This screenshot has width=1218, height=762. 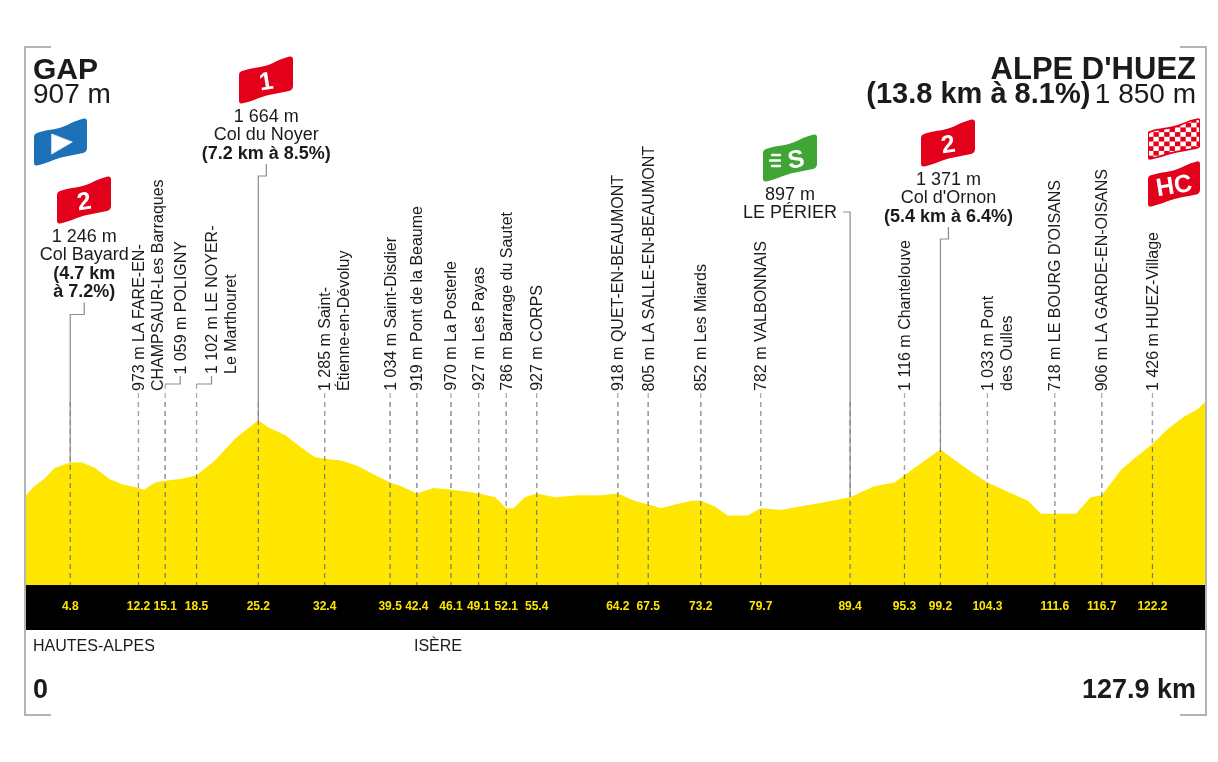 I want to click on annotation: 1 116 m Chantelouve, so click(x=904, y=315).